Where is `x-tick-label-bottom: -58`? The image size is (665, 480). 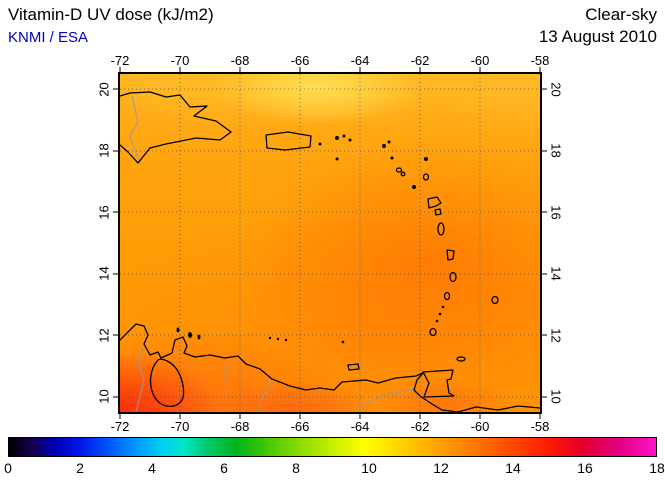
x-tick-label-bottom: -58 is located at coordinates (540, 426).